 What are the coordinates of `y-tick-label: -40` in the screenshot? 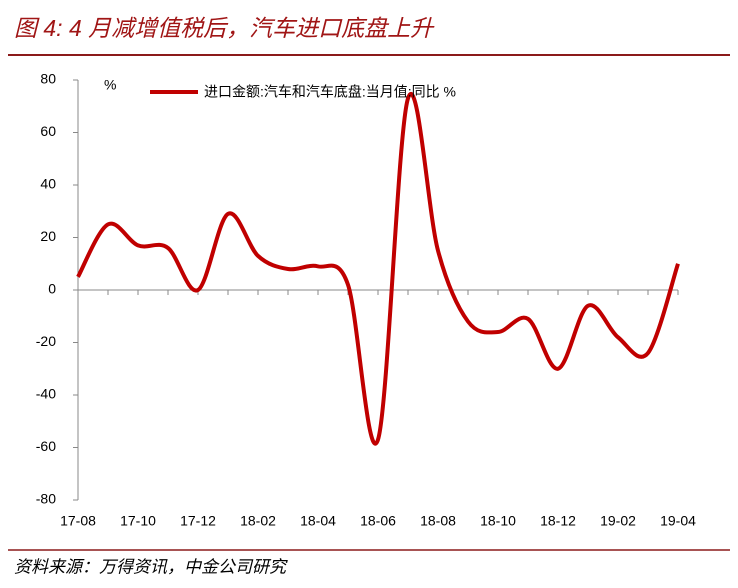 It's located at (46, 394).